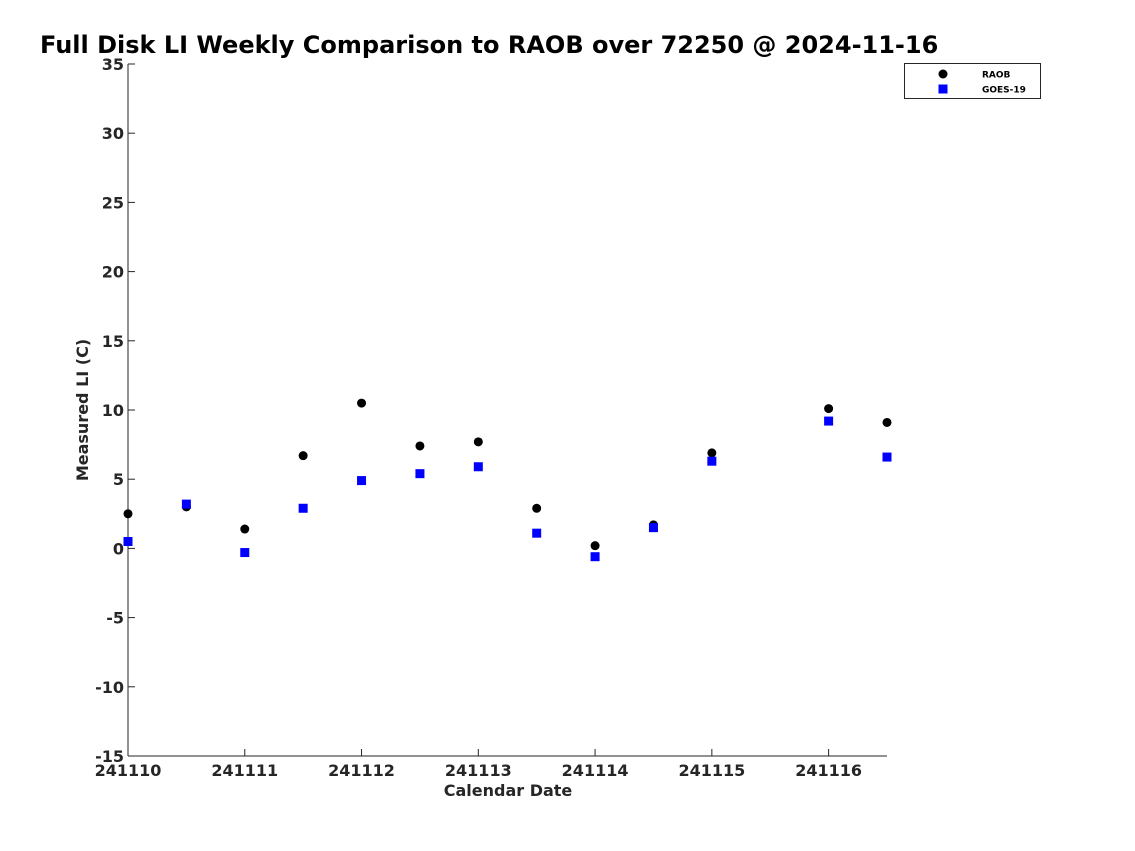  Describe the element at coordinates (244, 770) in the screenshot. I see `x-tick-label: 241111` at that location.